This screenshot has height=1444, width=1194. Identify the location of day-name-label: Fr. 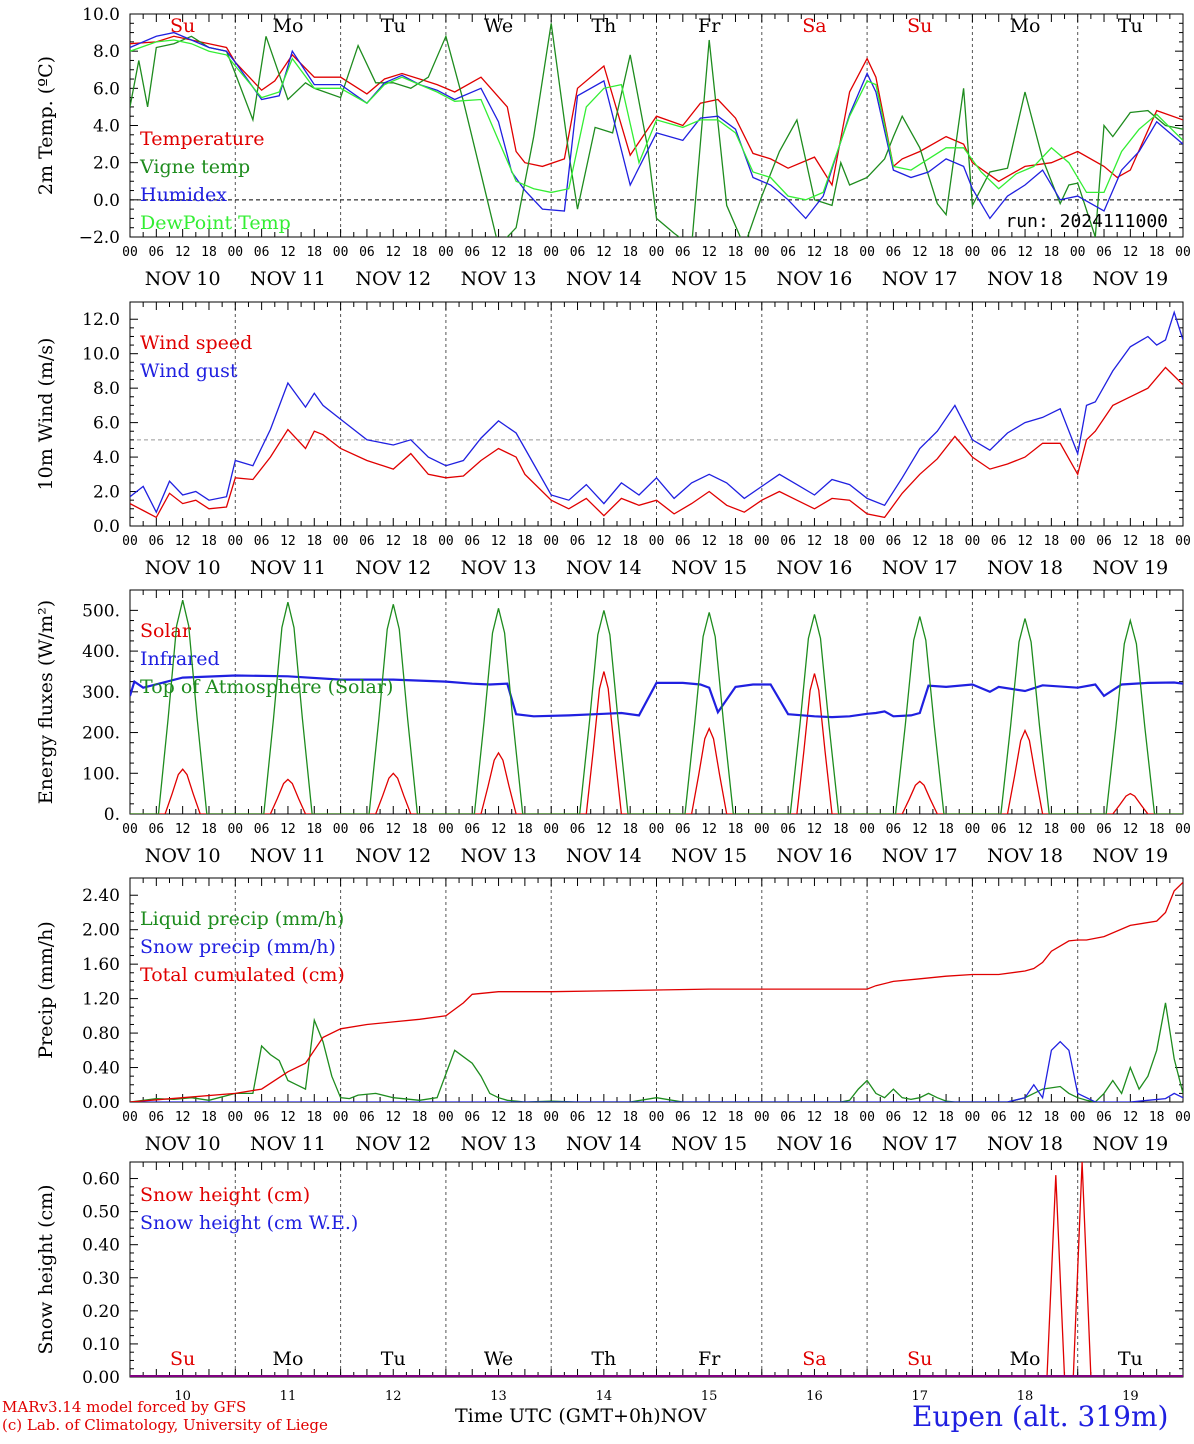
(709, 26).